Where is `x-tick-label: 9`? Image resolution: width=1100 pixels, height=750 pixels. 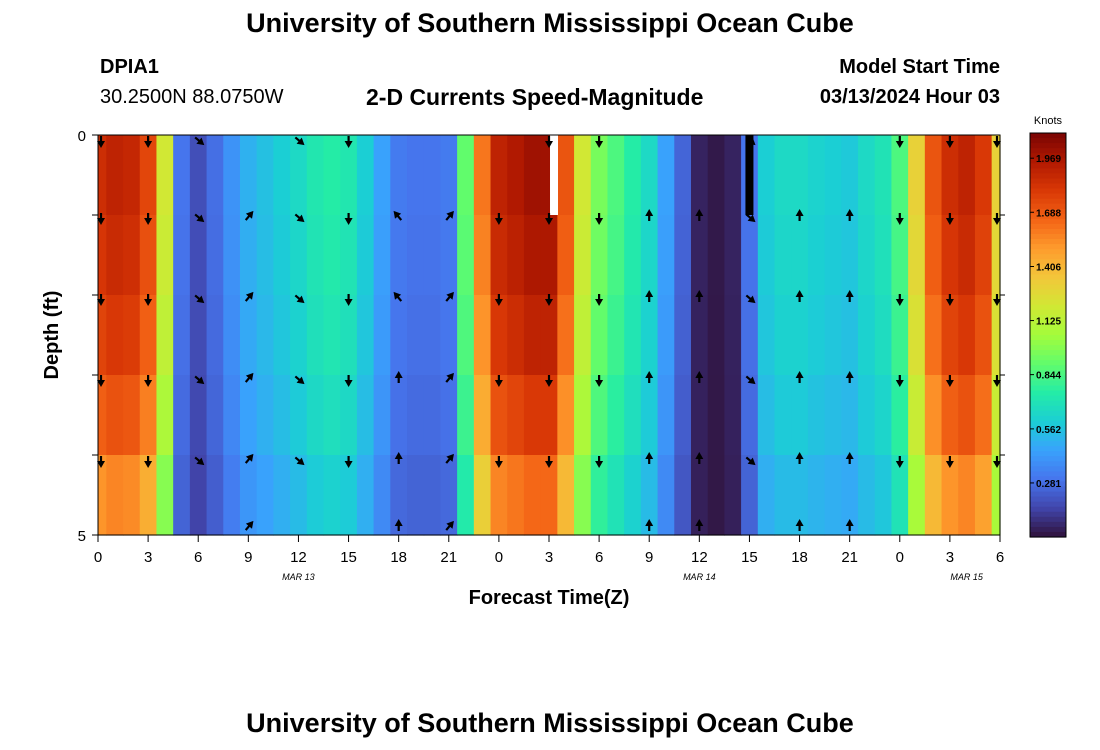 x-tick-label: 9 is located at coordinates (649, 557).